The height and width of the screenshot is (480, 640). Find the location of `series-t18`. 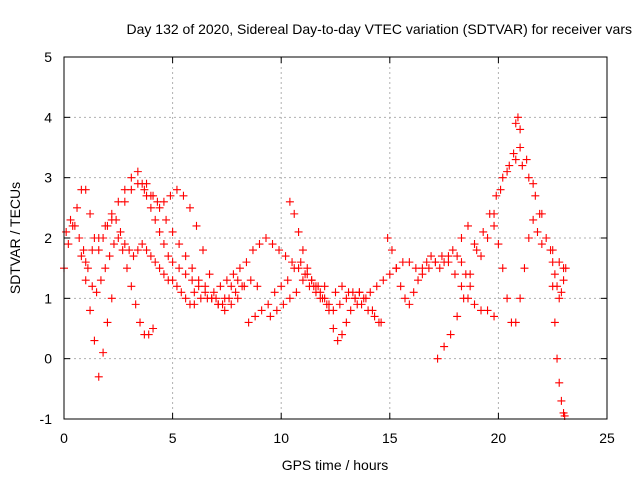

series-t18 is located at coordinates (559, 280).